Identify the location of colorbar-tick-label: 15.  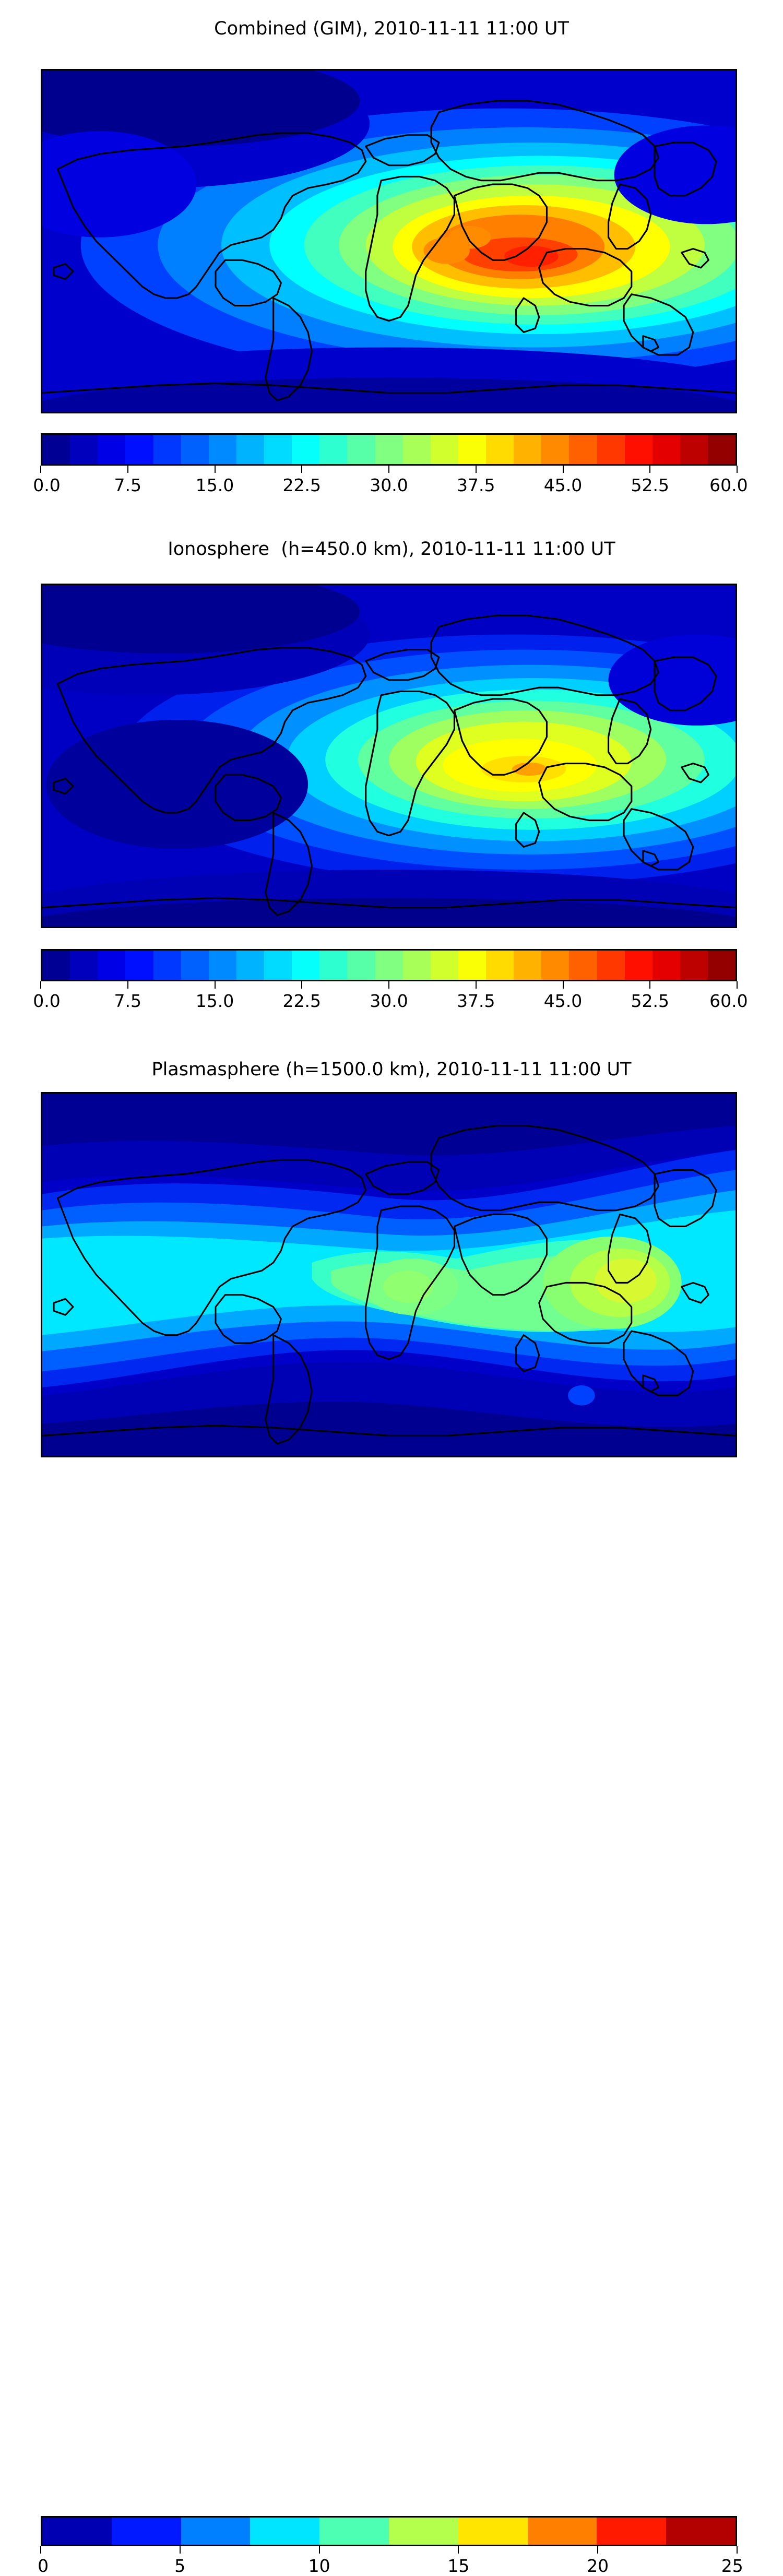
(459, 2566).